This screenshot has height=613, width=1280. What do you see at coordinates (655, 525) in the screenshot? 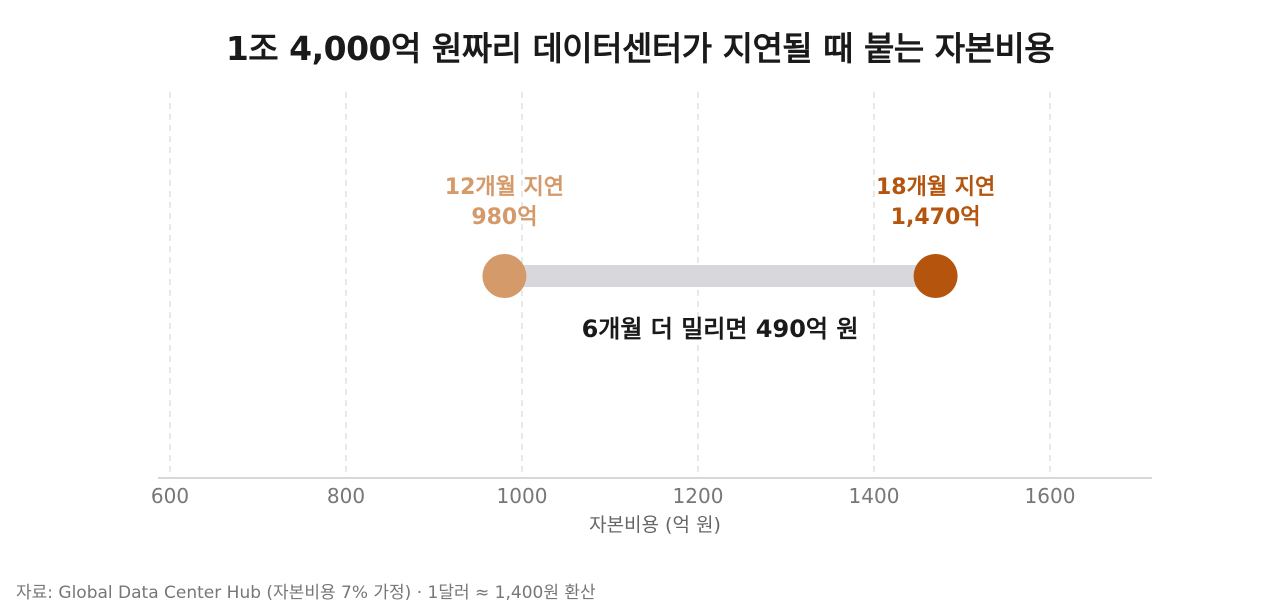
I see `x-axis-label: 자본비용 (억 원)` at bounding box center [655, 525].